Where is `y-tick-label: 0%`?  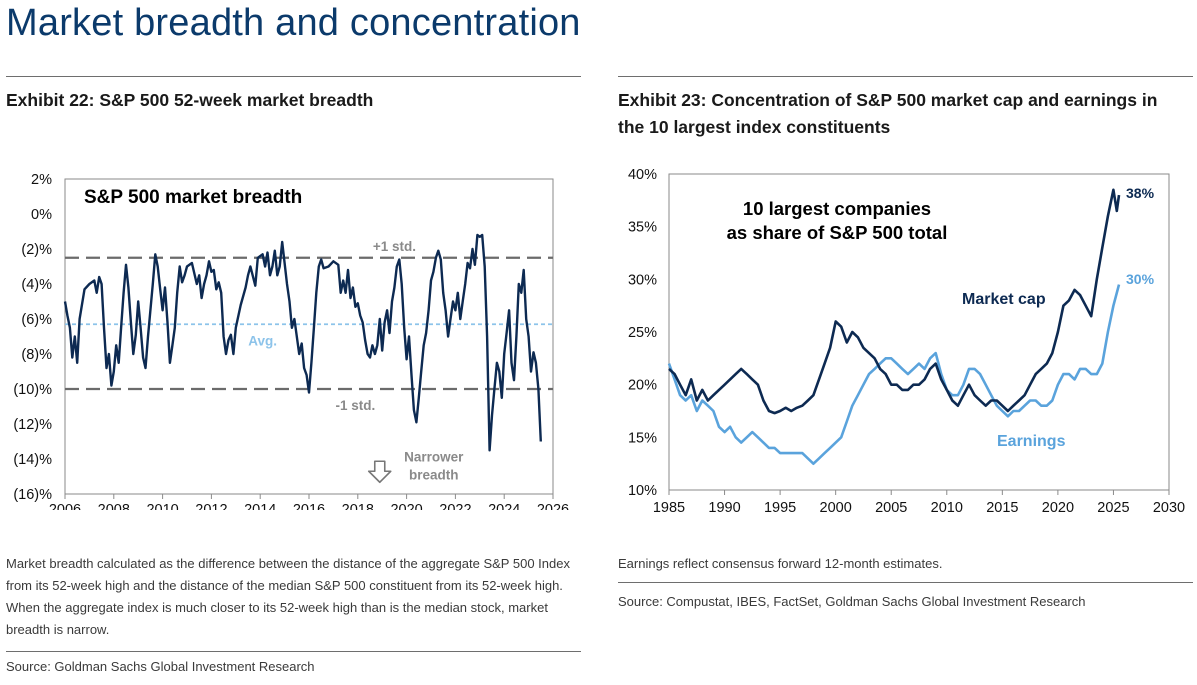
y-tick-label: 0% is located at coordinates (41, 215).